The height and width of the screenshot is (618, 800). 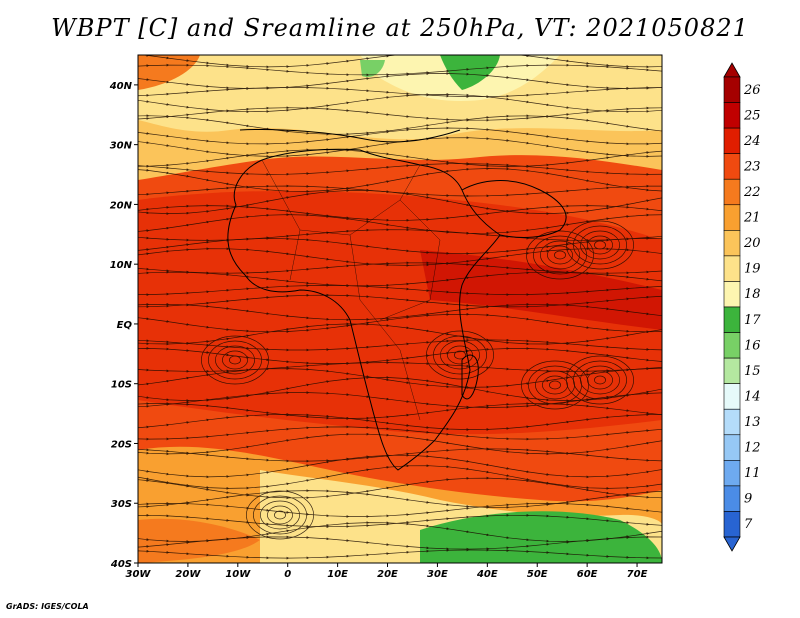 I want to click on lat-tick-label: 20N, so click(x=121, y=205).